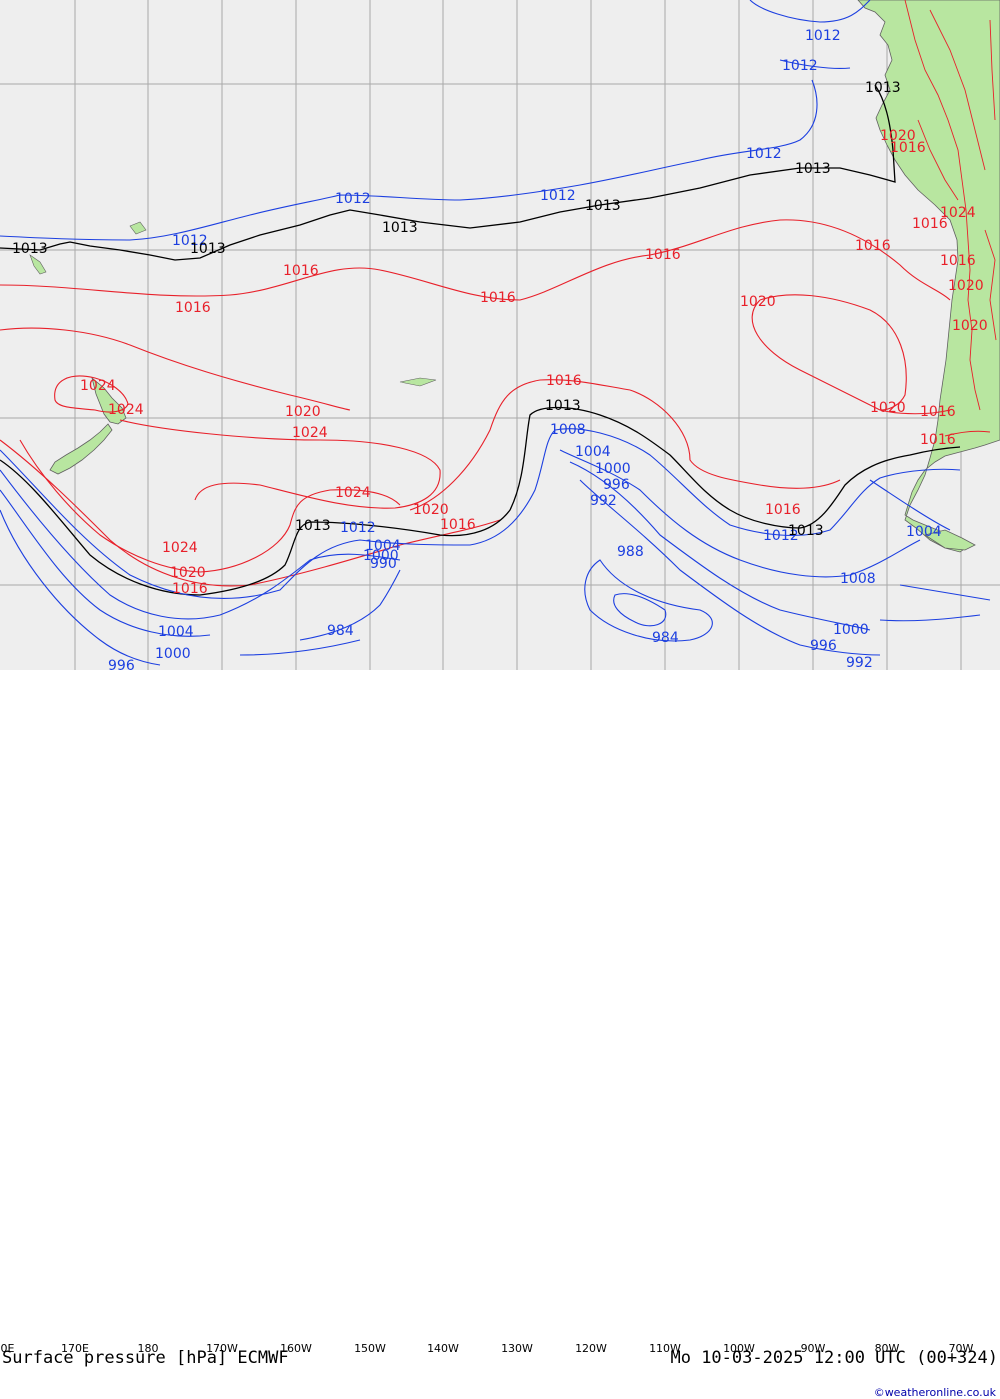 This screenshot has width=1000, height=1399. I want to click on valid-time: Mo 10-03-2025 12:00 UTC (00+324), so click(834, 1358).